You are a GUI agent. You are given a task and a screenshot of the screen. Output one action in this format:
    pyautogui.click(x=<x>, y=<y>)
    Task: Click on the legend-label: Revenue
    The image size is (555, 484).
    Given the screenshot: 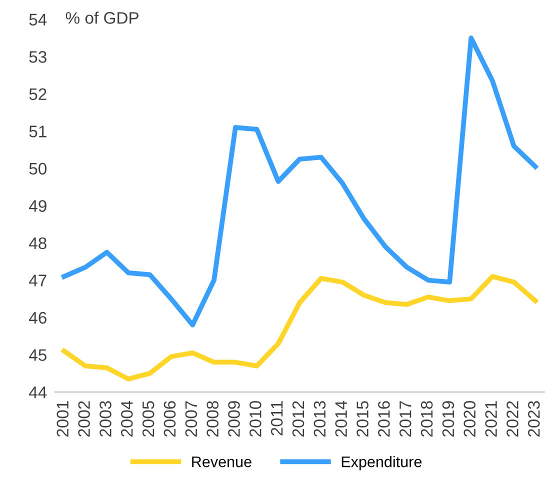 What is the action you would take?
    pyautogui.click(x=222, y=462)
    